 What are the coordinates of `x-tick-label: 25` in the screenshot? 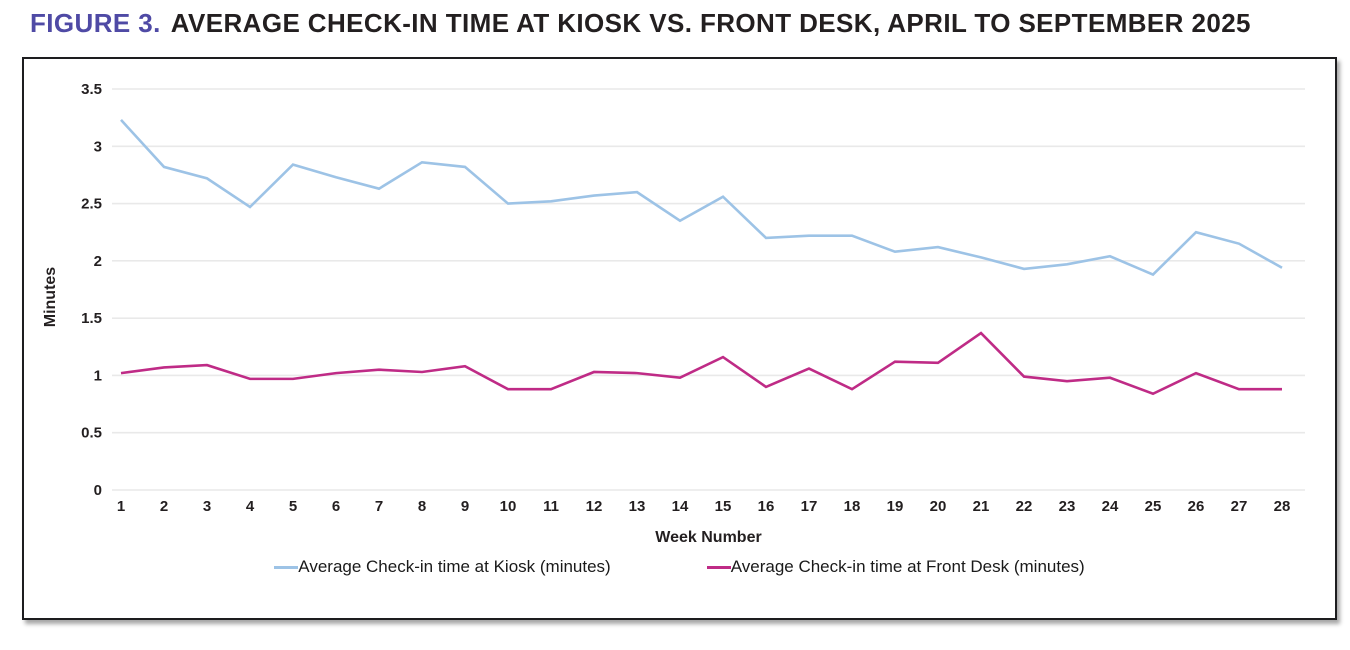 It's located at (1153, 506).